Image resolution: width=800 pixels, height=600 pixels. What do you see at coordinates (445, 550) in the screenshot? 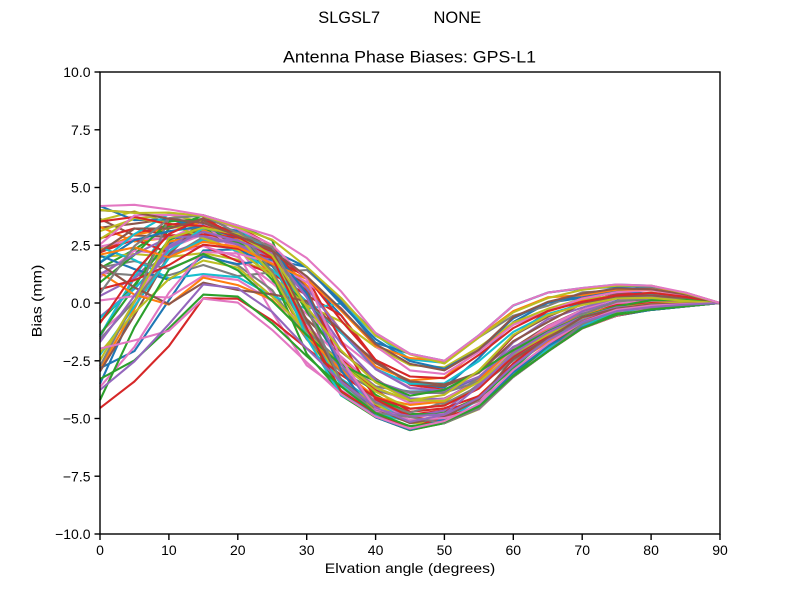
I see `svg-text: 50` at bounding box center [445, 550].